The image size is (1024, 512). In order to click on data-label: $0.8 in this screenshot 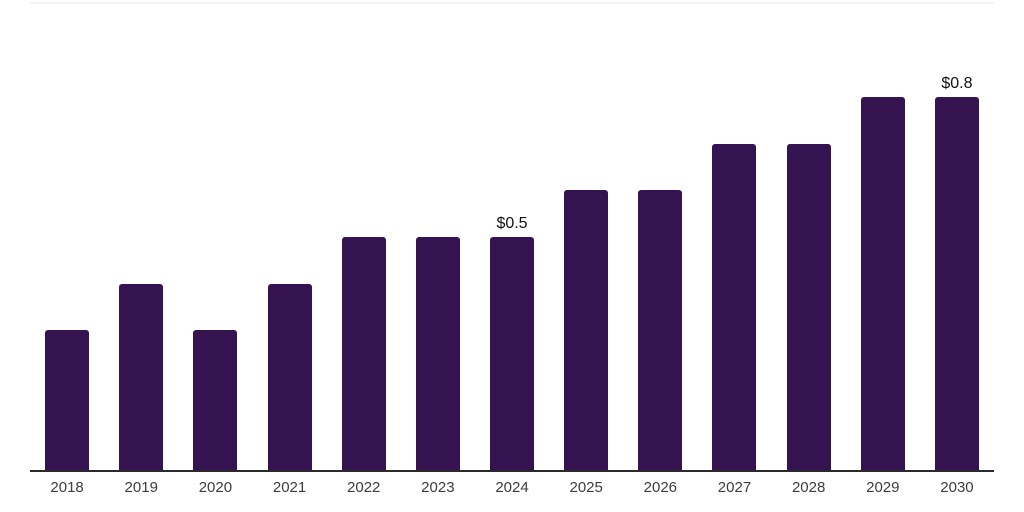, I will do `click(957, 83)`.